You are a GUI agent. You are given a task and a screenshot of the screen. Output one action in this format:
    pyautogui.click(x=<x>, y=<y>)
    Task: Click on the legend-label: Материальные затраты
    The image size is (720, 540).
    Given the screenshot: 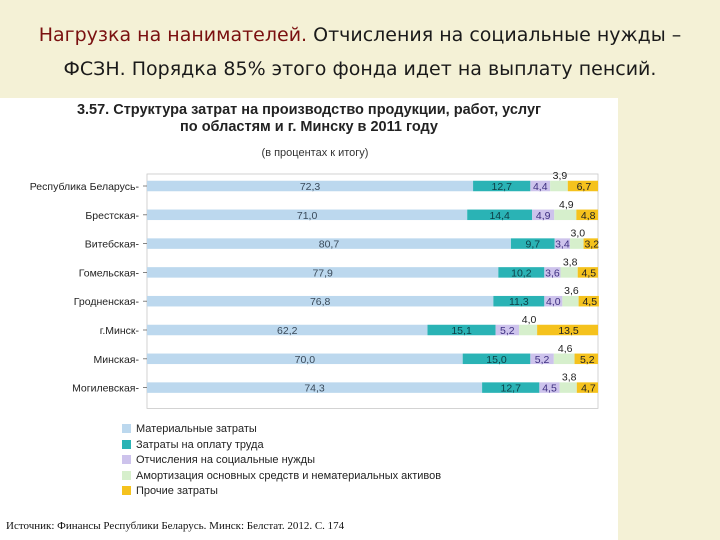 What is the action you would take?
    pyautogui.click(x=196, y=429)
    